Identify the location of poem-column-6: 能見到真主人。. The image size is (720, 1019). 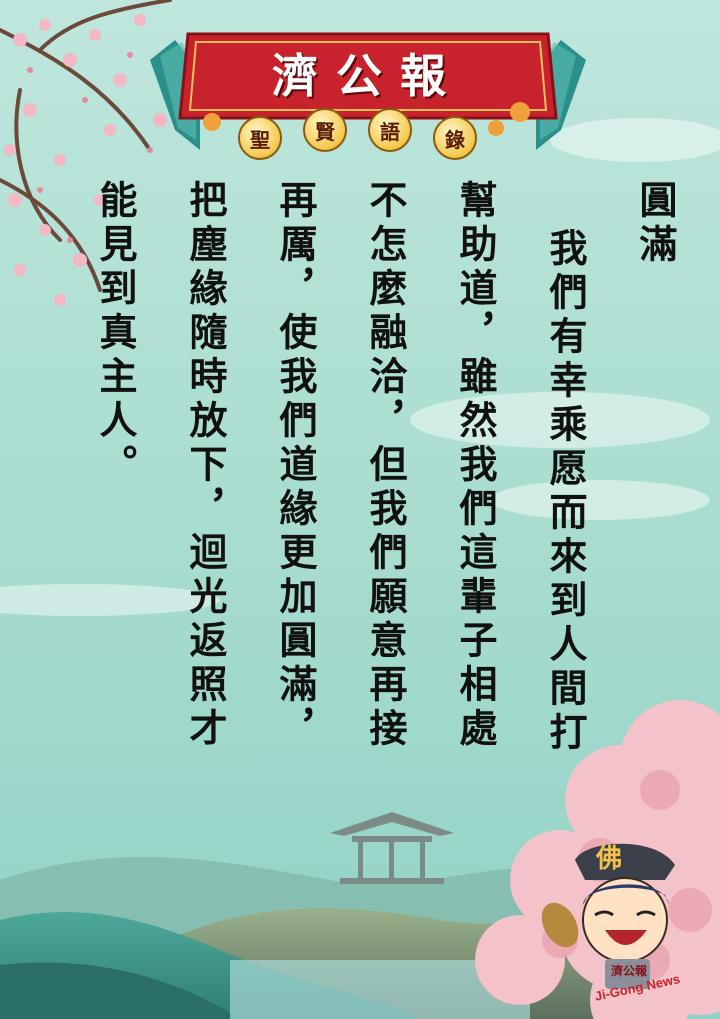
(115, 334).